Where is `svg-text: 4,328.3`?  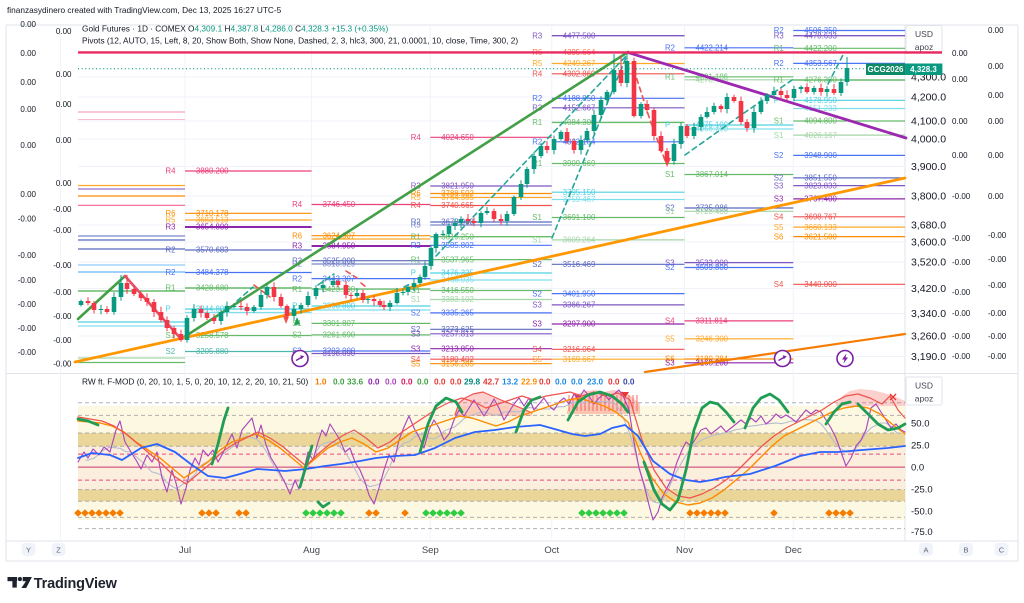 svg-text: 4,328.3 is located at coordinates (923, 69).